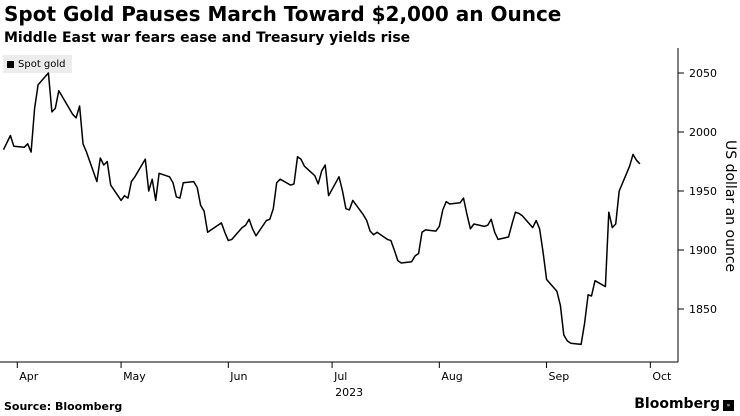  What do you see at coordinates (703, 73) in the screenshot?
I see `y-tick-label: 2050` at bounding box center [703, 73].